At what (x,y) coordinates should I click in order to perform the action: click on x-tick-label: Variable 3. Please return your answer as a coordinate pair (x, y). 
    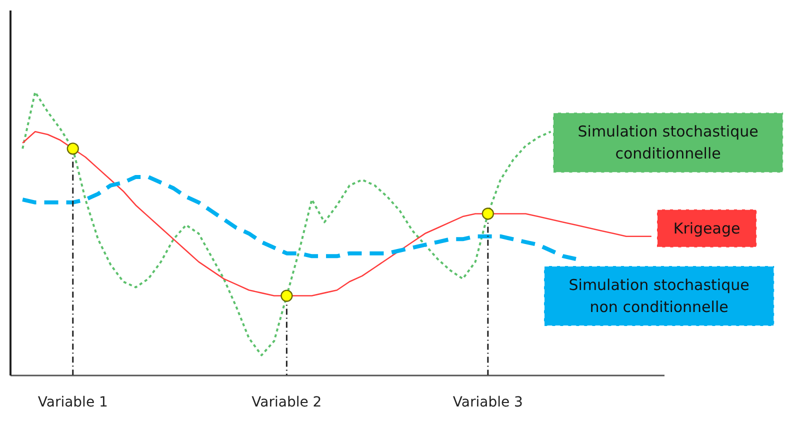
    Looking at the image, I should click on (487, 402).